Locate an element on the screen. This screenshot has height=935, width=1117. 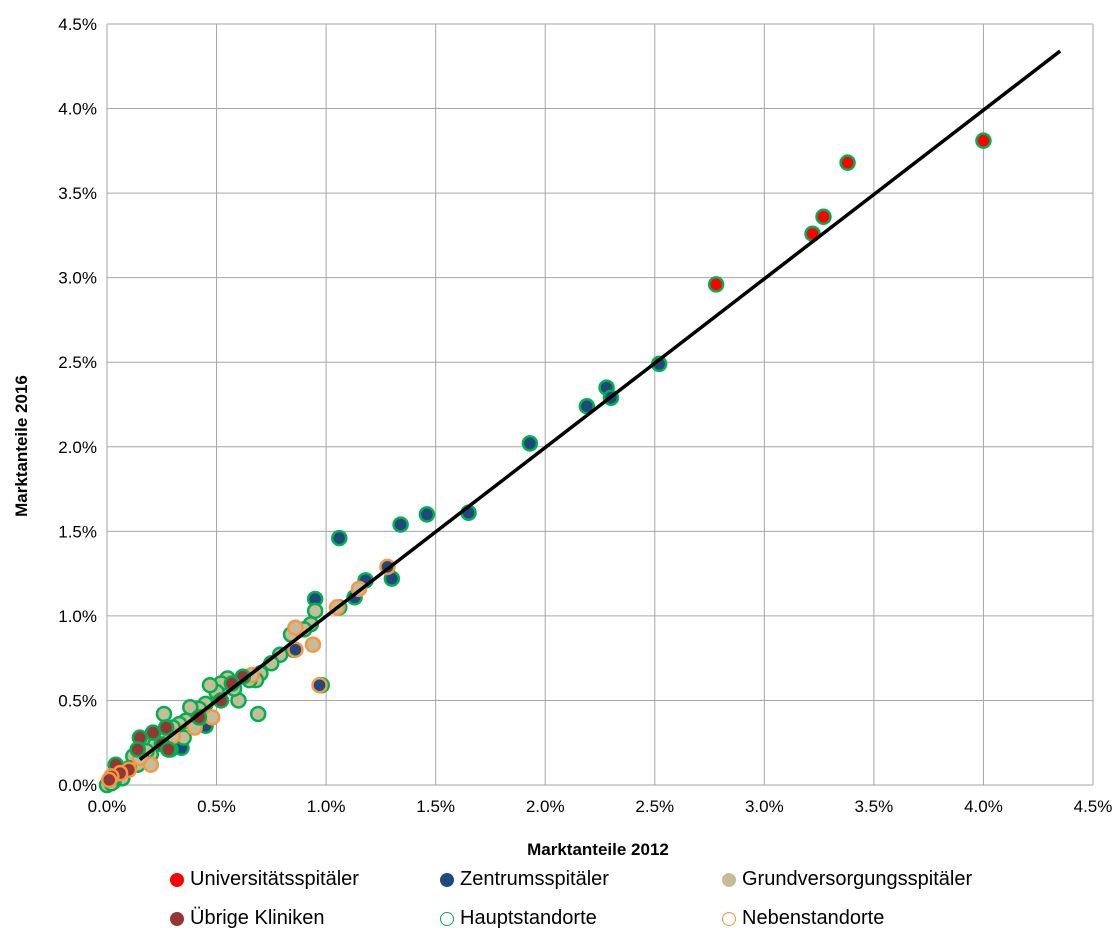
legend-item: Übrige Kliniken is located at coordinates (247, 918).